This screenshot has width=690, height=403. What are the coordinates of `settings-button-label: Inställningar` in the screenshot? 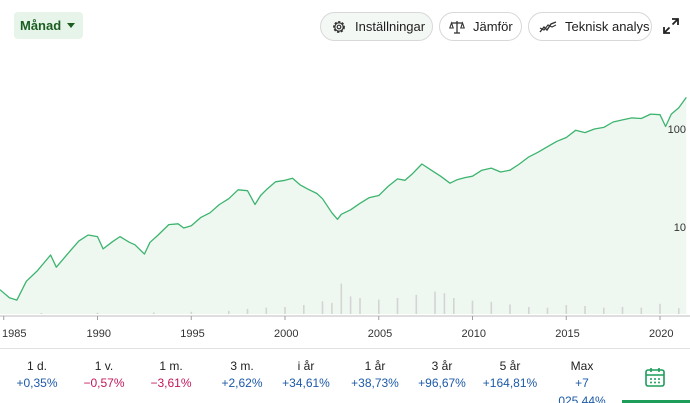 It's located at (390, 26).